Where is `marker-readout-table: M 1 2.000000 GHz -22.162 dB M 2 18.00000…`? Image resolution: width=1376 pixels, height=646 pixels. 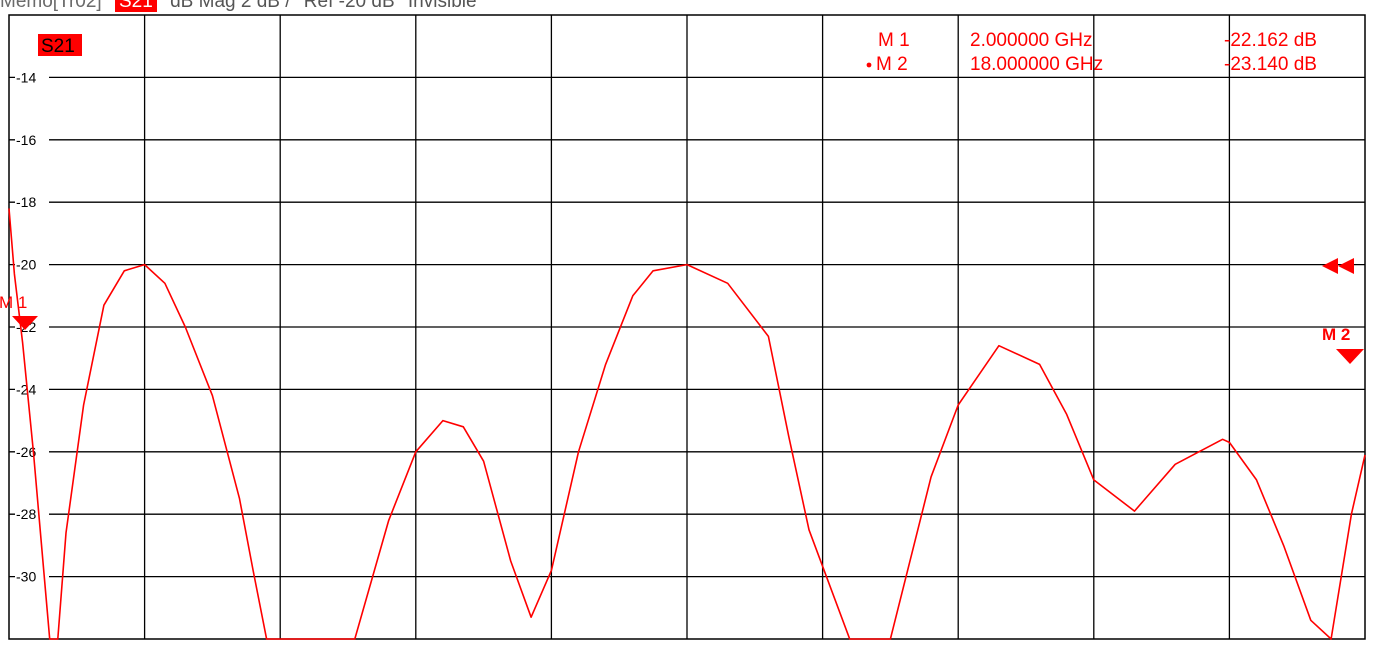
marker-readout-table: M 1 2.000000 GHz -22.162 dB M 2 18.00000… is located at coordinates (1091, 52).